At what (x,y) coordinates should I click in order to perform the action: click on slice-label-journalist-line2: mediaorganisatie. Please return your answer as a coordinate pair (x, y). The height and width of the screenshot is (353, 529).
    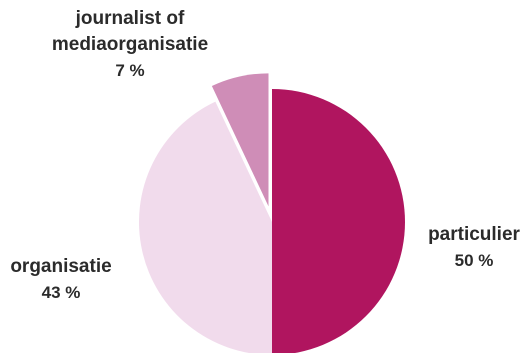
    Looking at the image, I should click on (130, 44).